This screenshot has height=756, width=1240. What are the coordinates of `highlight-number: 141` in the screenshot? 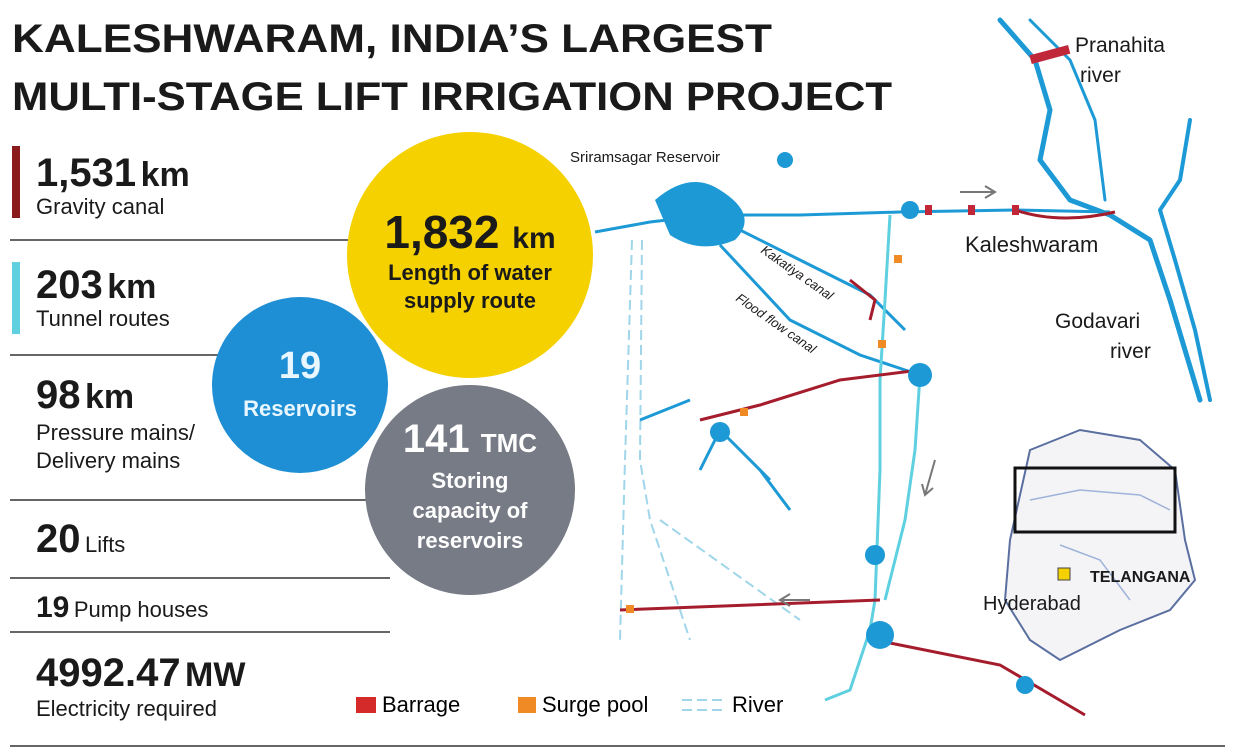 It's located at (436, 439).